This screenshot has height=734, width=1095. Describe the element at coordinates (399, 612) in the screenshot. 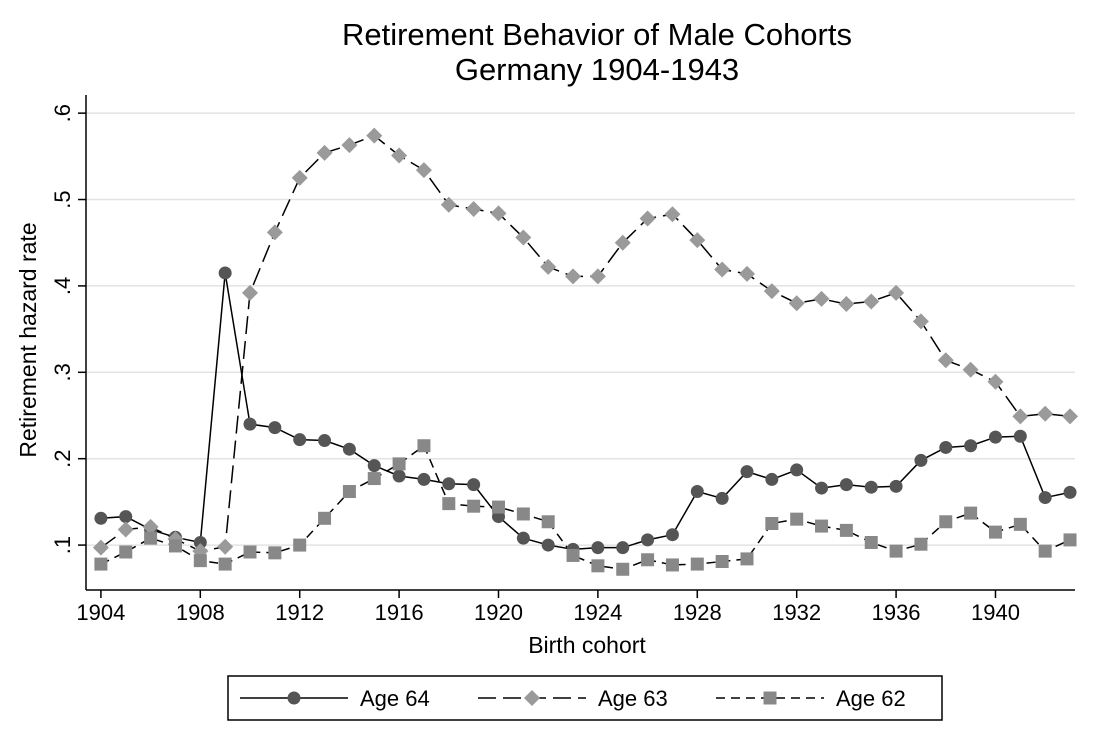

I see `x-tick-label: 1916` at that location.